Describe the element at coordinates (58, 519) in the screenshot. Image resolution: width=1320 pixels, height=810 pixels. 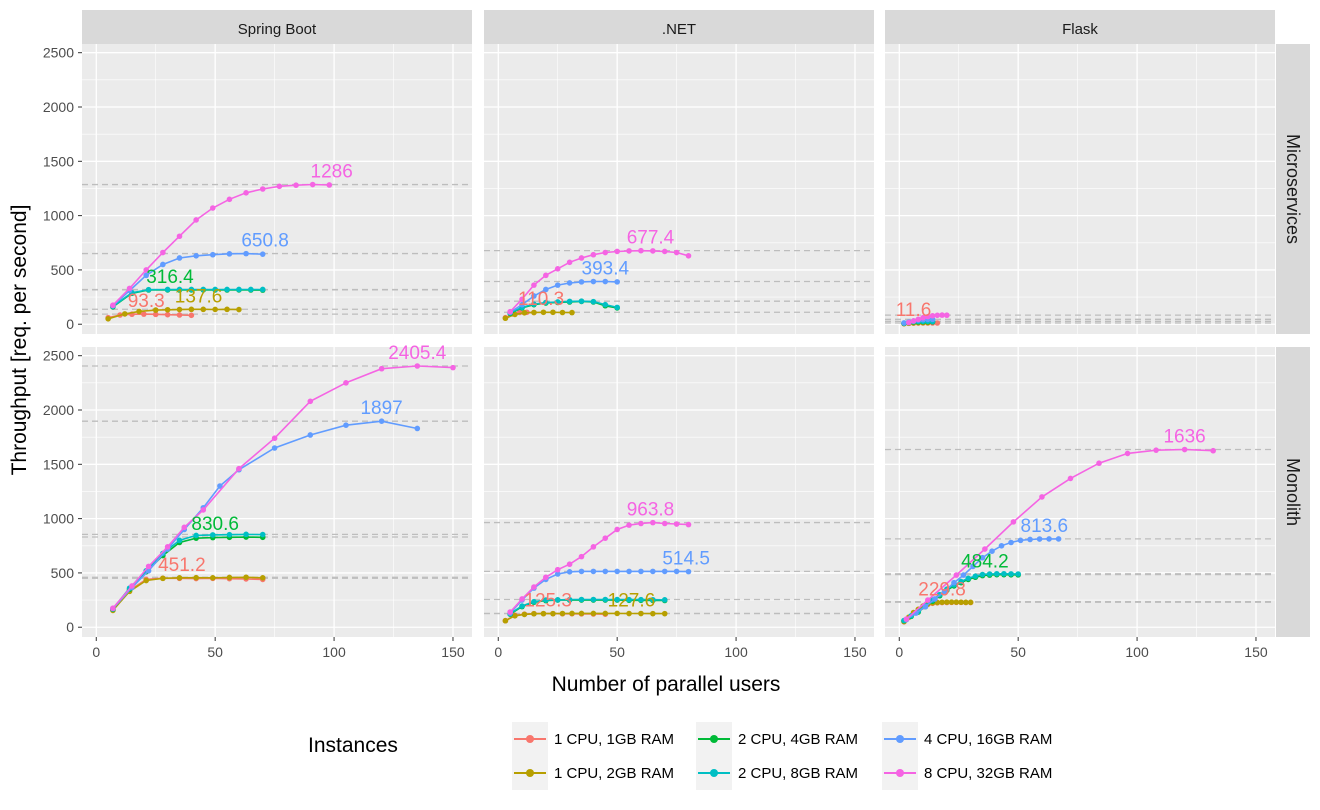
I see `y-tick-label: 1000` at that location.